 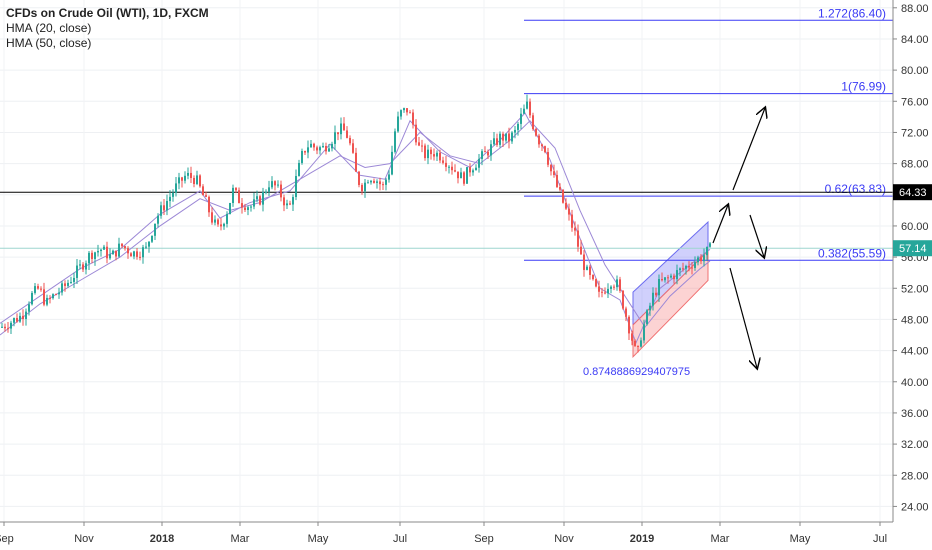 I want to click on hline-price-label: 64.33, so click(x=913, y=193).